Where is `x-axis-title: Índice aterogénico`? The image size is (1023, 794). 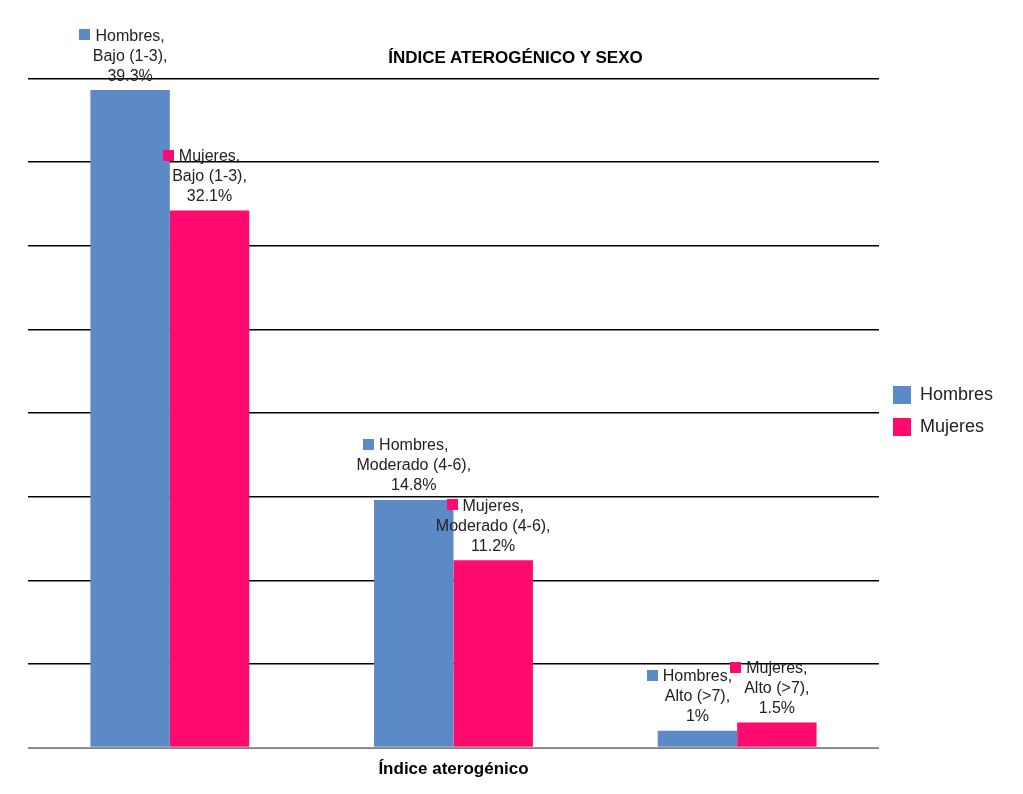 x-axis-title: Índice aterogénico is located at coordinates (453, 769).